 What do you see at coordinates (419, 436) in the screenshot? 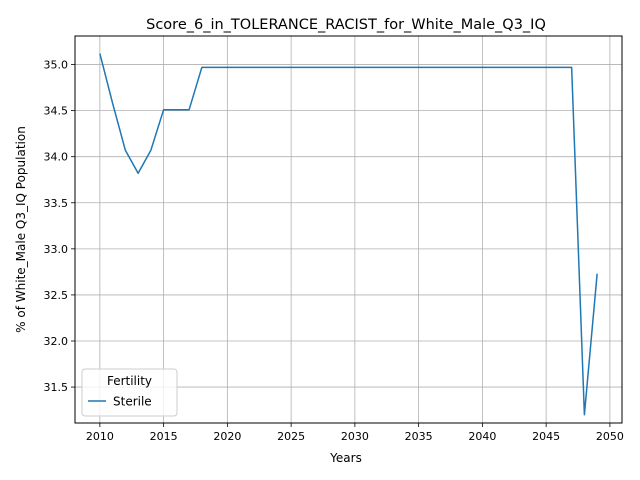
I see `x-tick-label: 2035` at bounding box center [419, 436].